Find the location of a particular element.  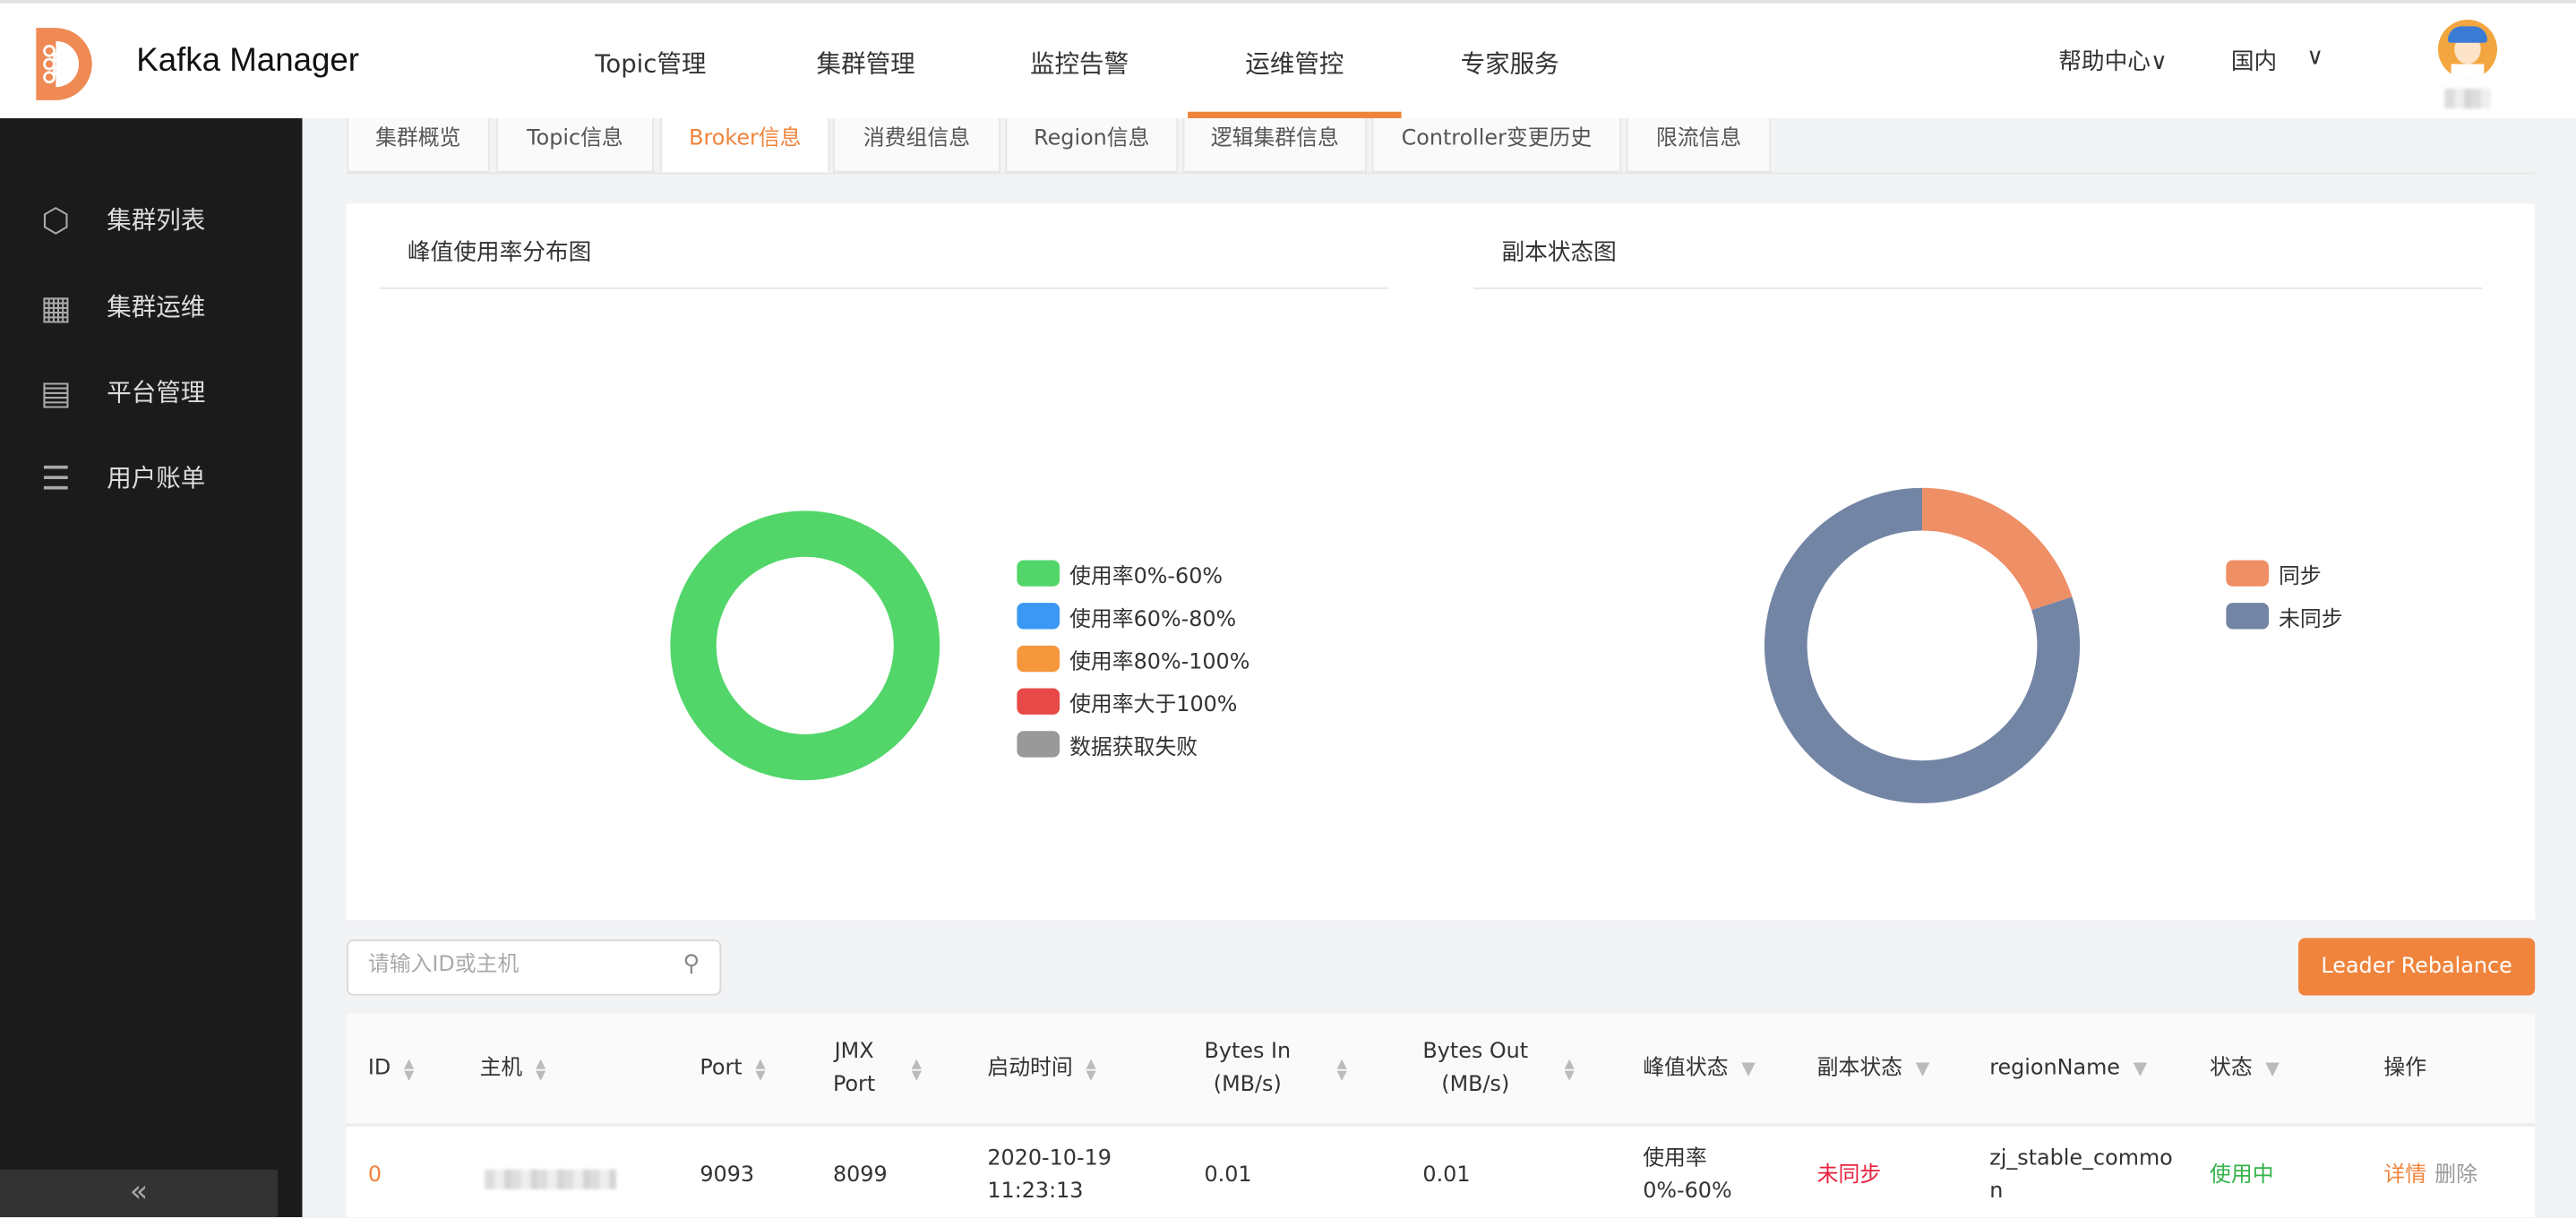

tab-throttle-info: 限流信息 is located at coordinates (1699, 145).